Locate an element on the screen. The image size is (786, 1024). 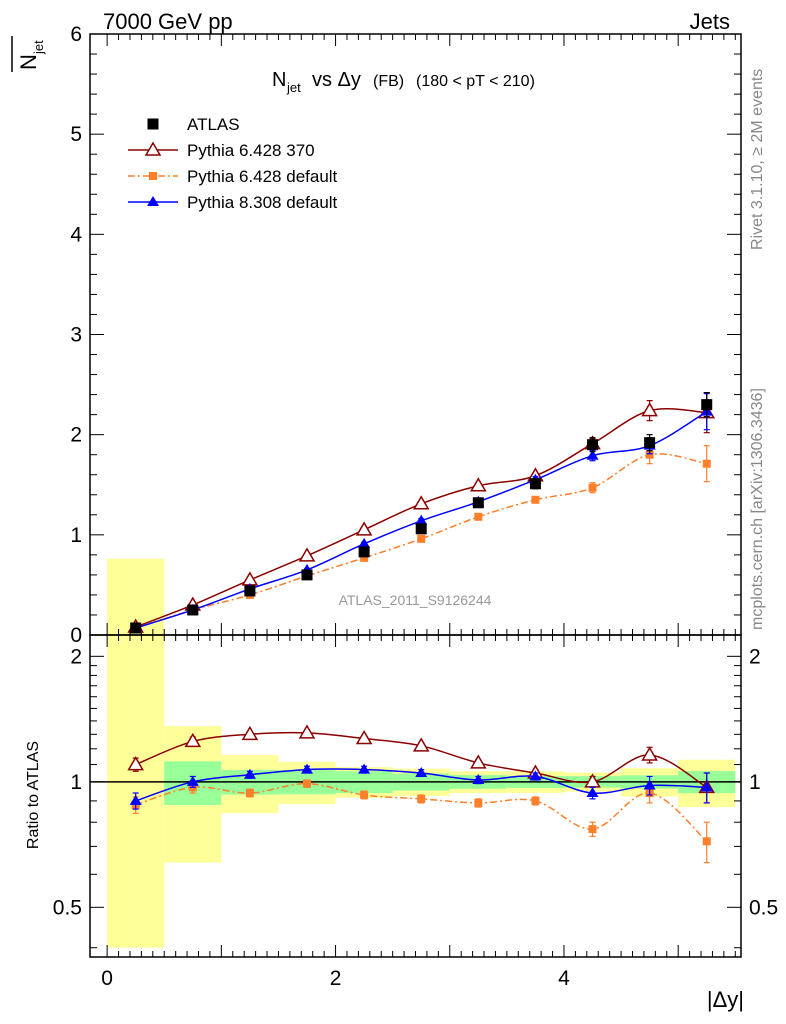
main-ylabel: N jet is located at coordinates (28, 54).